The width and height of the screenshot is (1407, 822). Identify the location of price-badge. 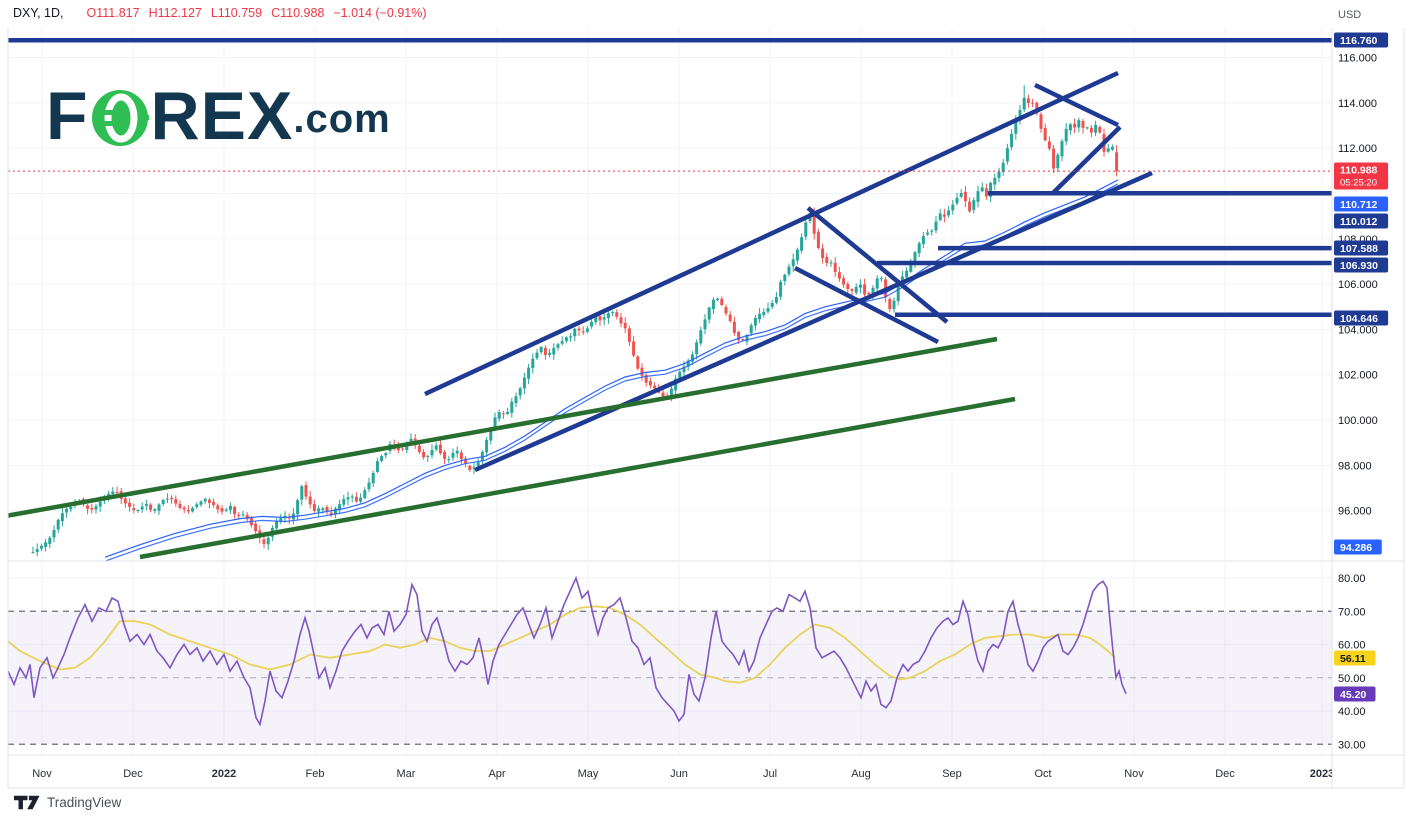
(1361, 176).